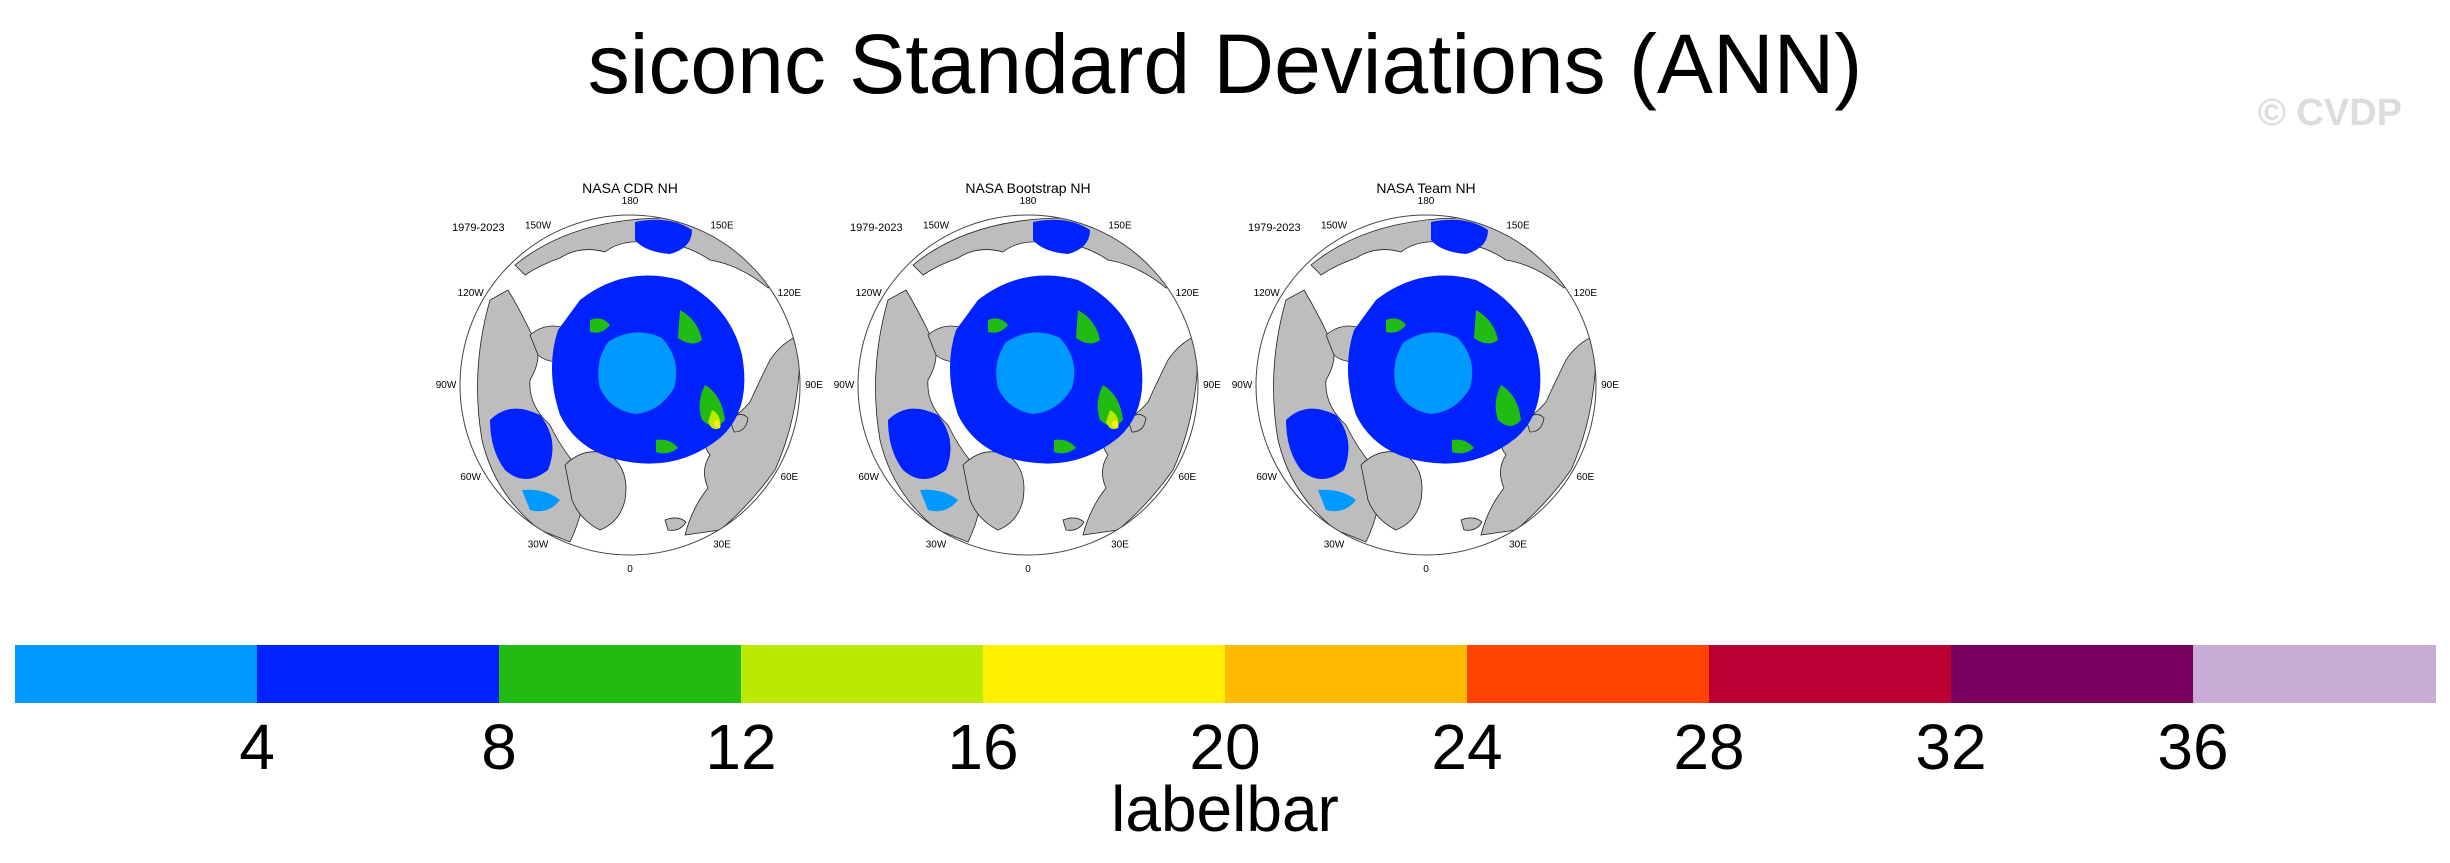  I want to click on watermark: © CVDP, so click(2329, 113).